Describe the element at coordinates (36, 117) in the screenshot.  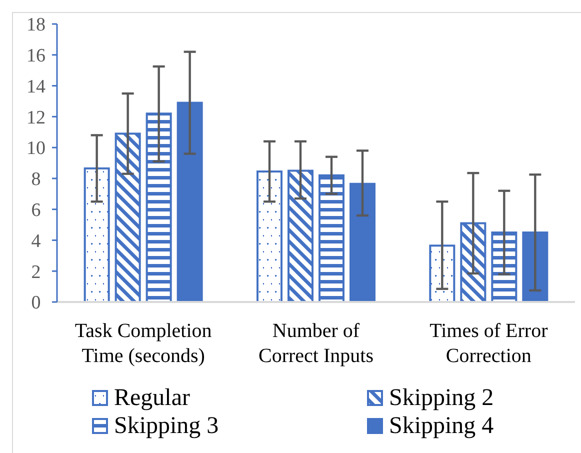
I see `y-tick-label: 12` at that location.